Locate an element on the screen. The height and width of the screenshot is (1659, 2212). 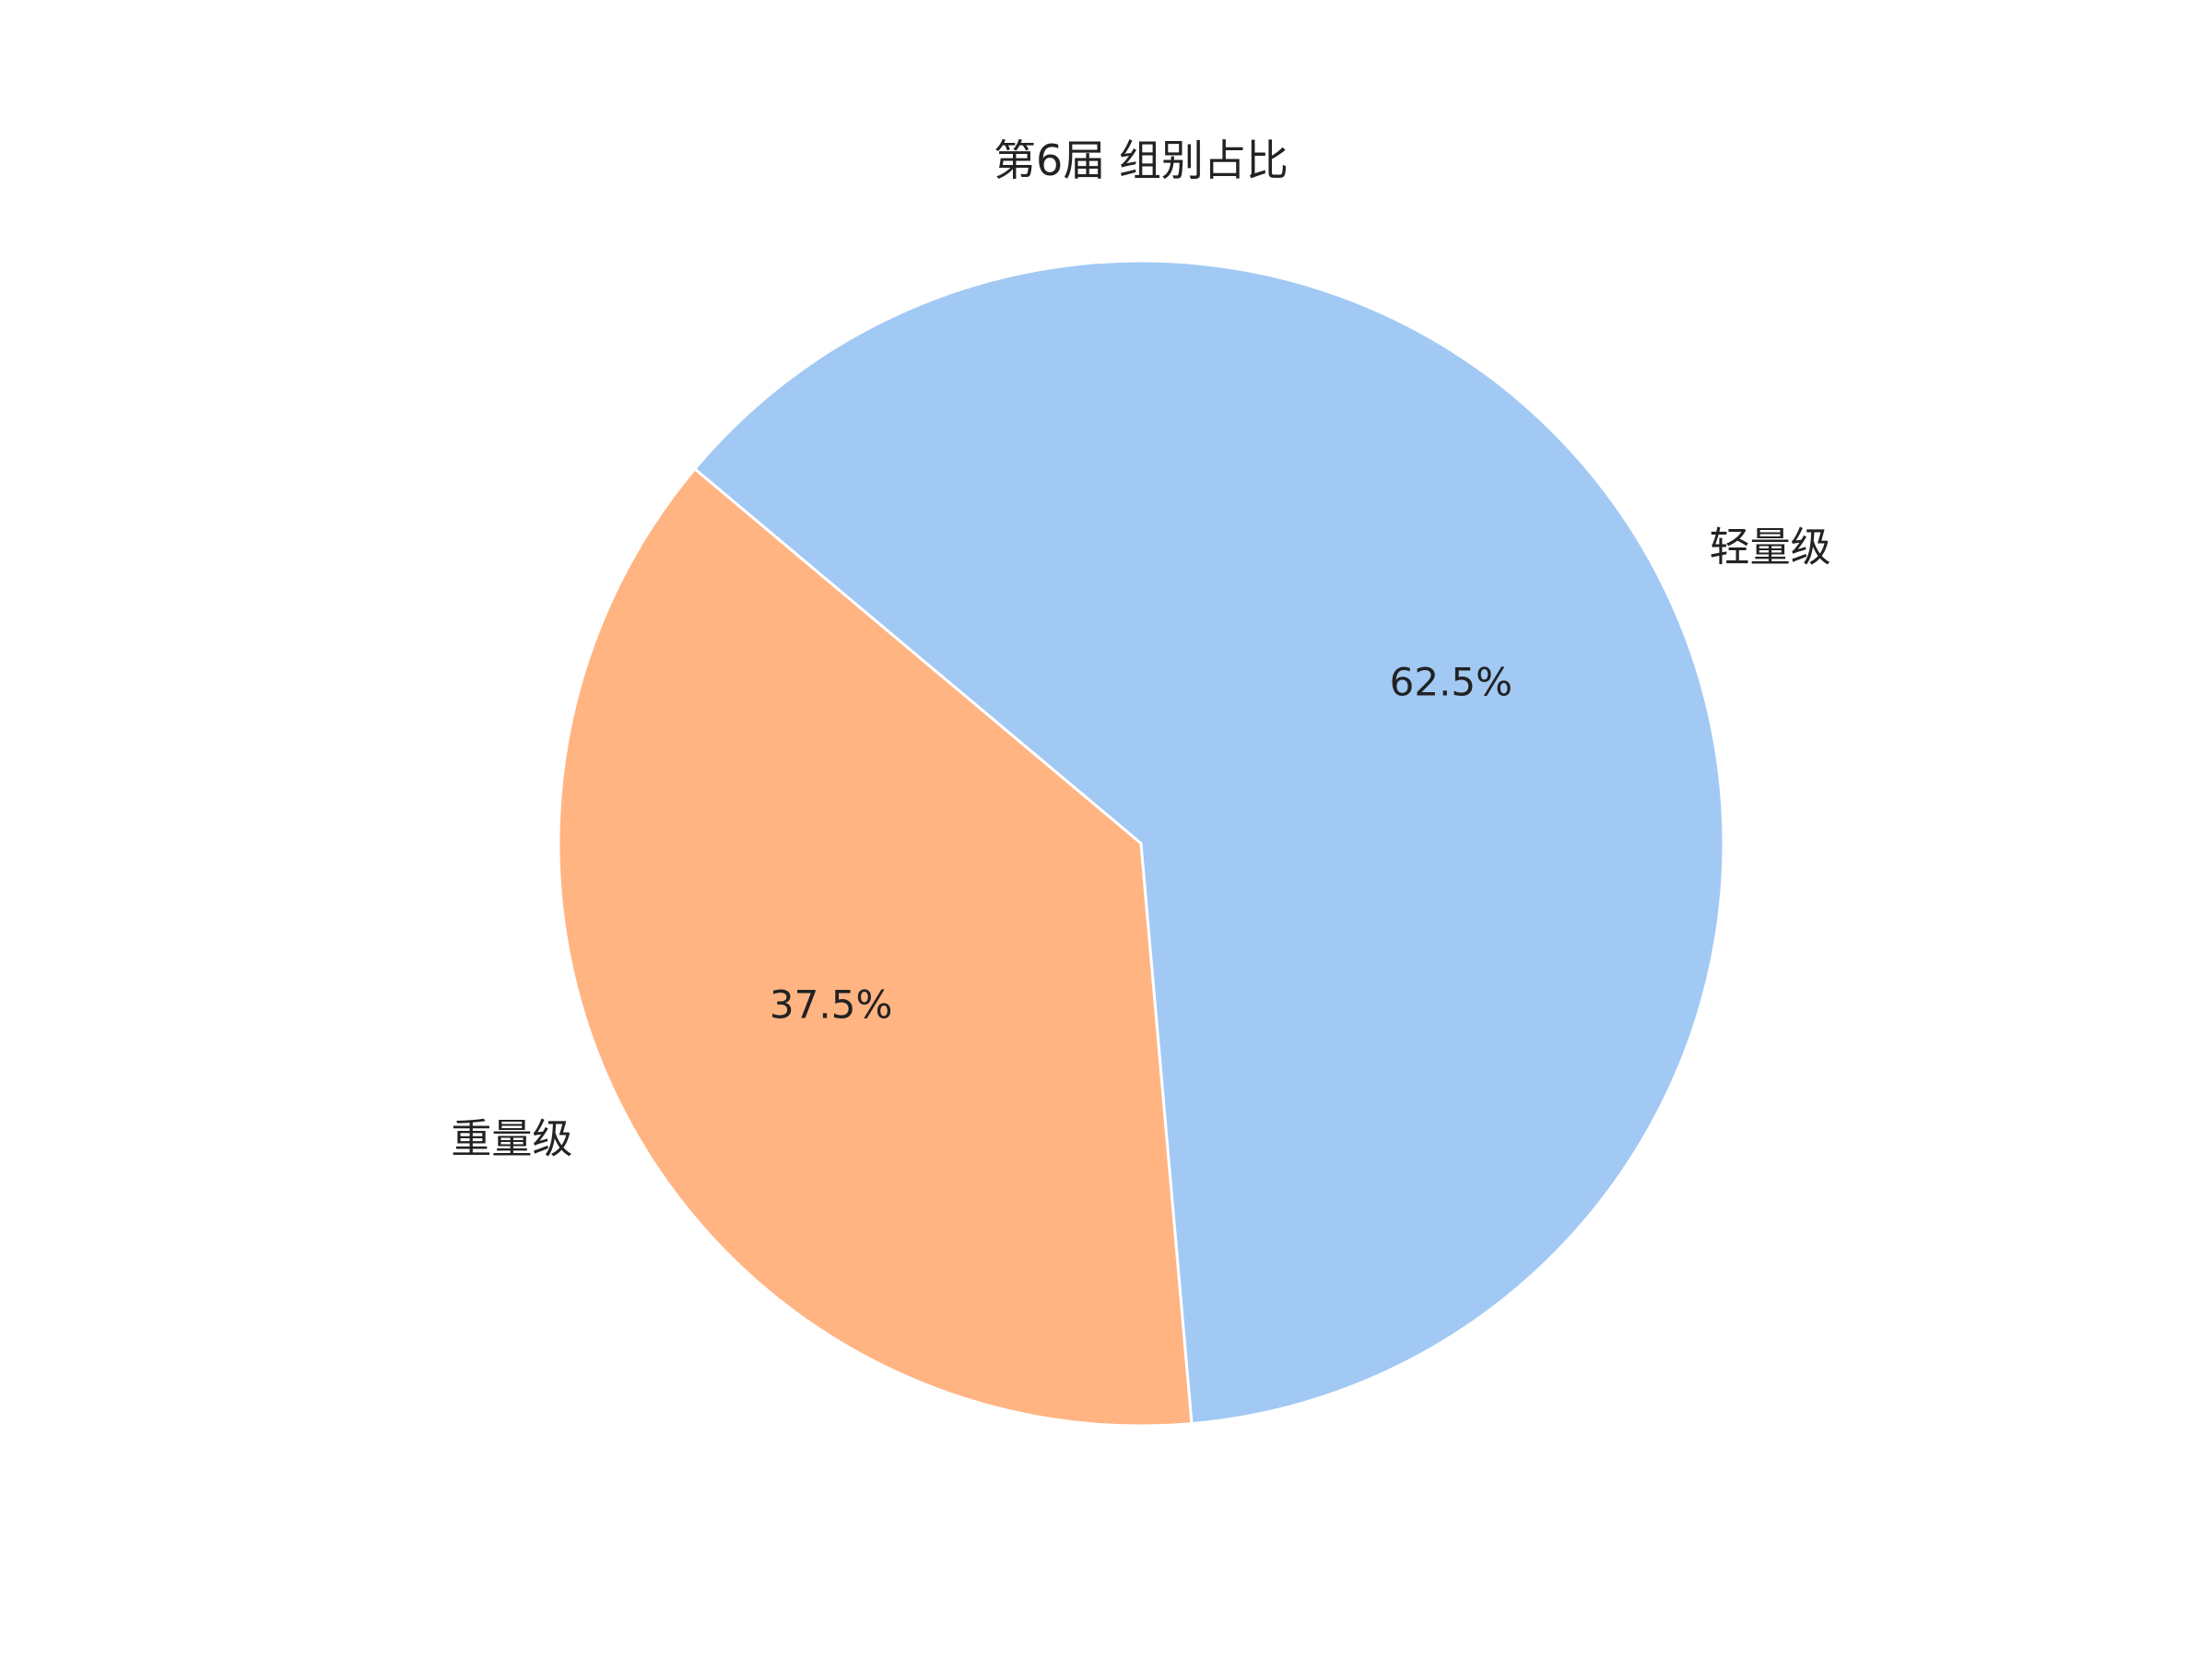
chart-title: 第6届 组别占比 is located at coordinates (1141, 160).